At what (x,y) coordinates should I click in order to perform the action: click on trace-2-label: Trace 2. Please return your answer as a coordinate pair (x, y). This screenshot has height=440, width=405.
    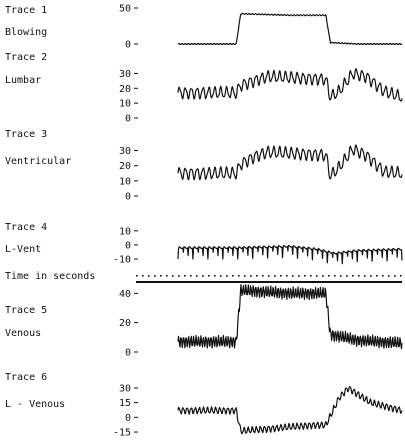
    Looking at the image, I should click on (26, 57).